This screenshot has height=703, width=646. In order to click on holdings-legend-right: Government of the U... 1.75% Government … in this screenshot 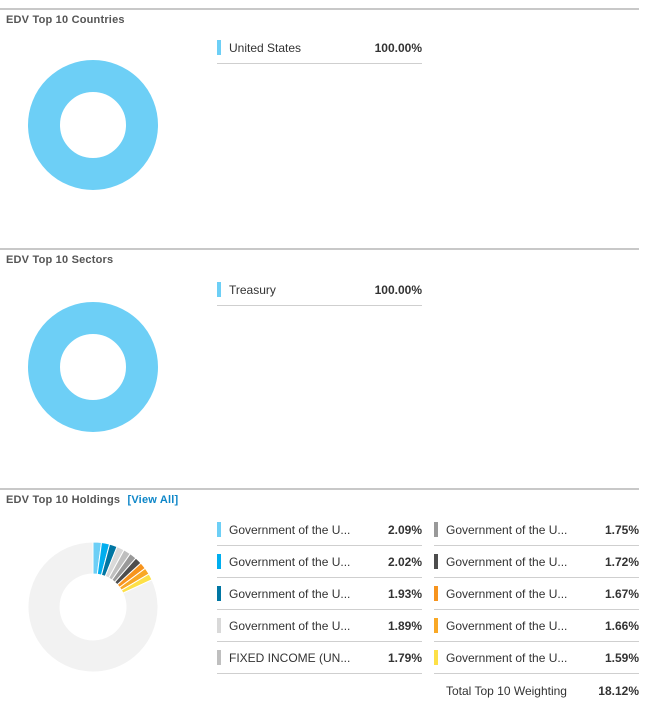, I will do `click(536, 594)`.